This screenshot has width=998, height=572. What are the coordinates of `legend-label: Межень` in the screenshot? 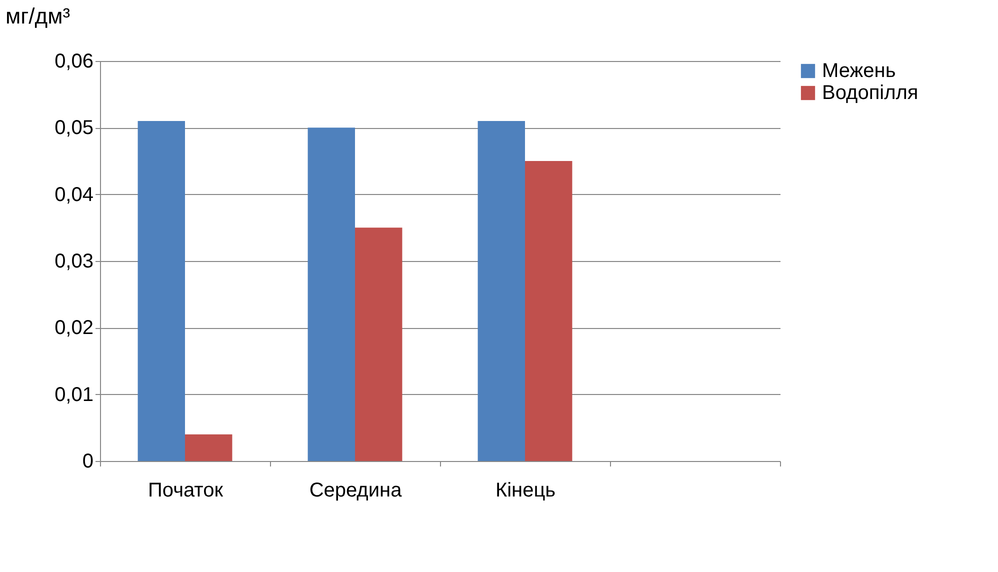 It's located at (859, 71).